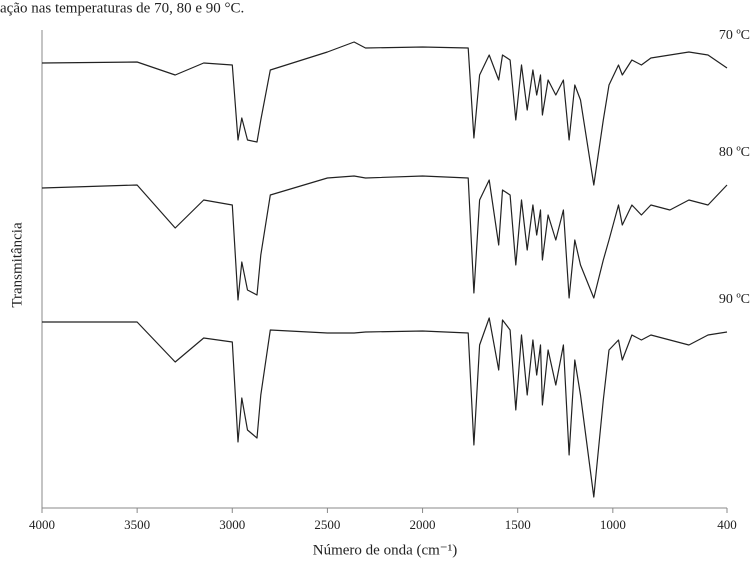 This screenshot has height=565, width=755. I want to click on x-tick-label: 2500, so click(327, 524).